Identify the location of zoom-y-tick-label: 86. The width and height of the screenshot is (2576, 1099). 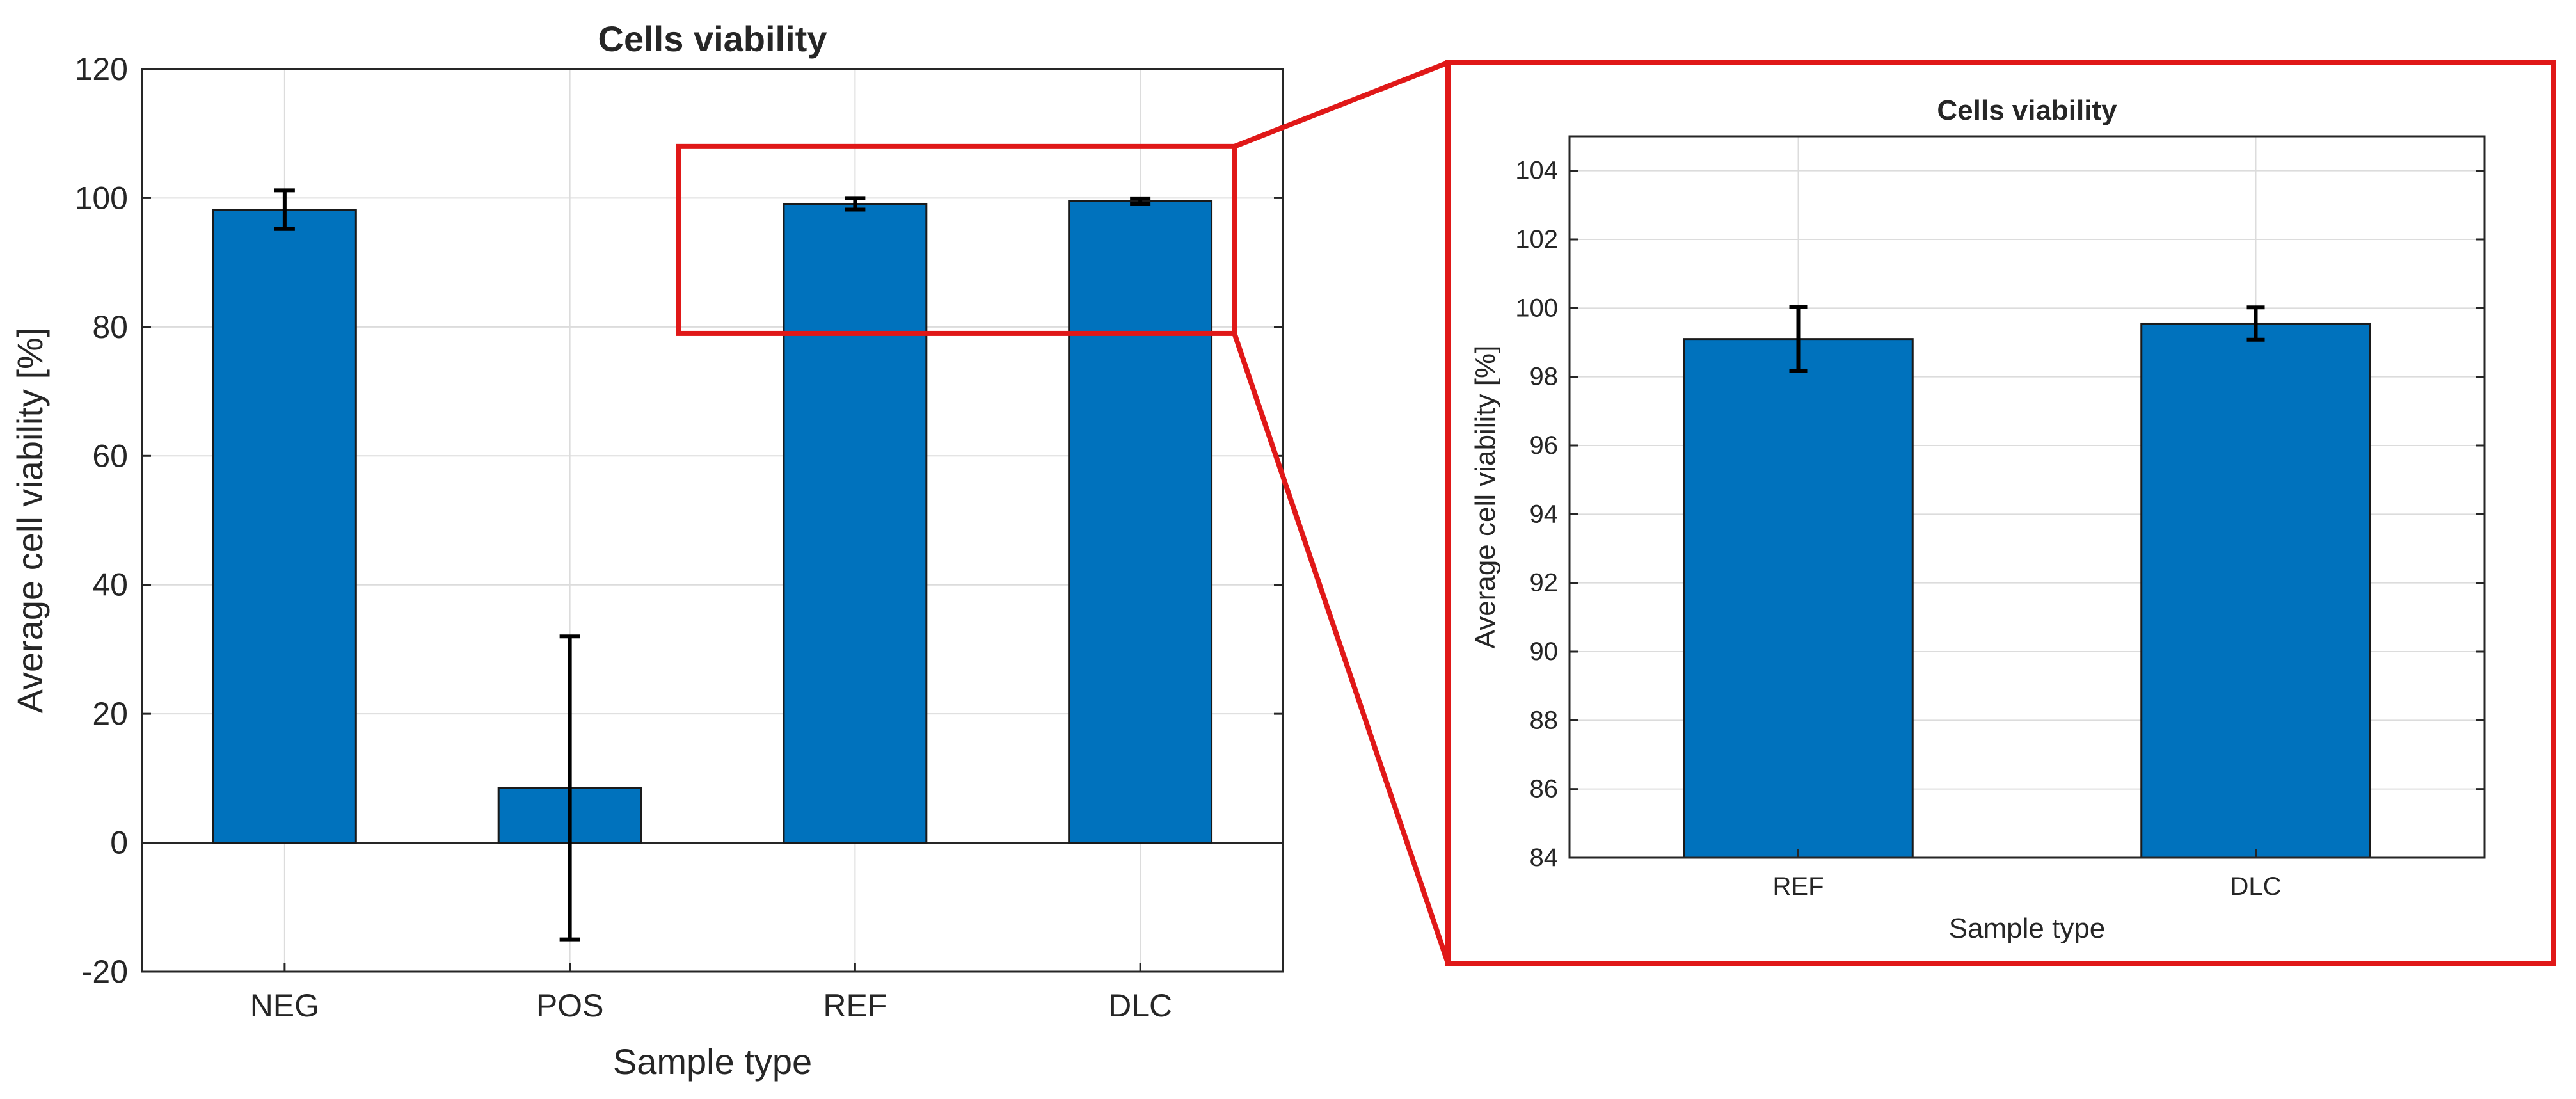
(1545, 789).